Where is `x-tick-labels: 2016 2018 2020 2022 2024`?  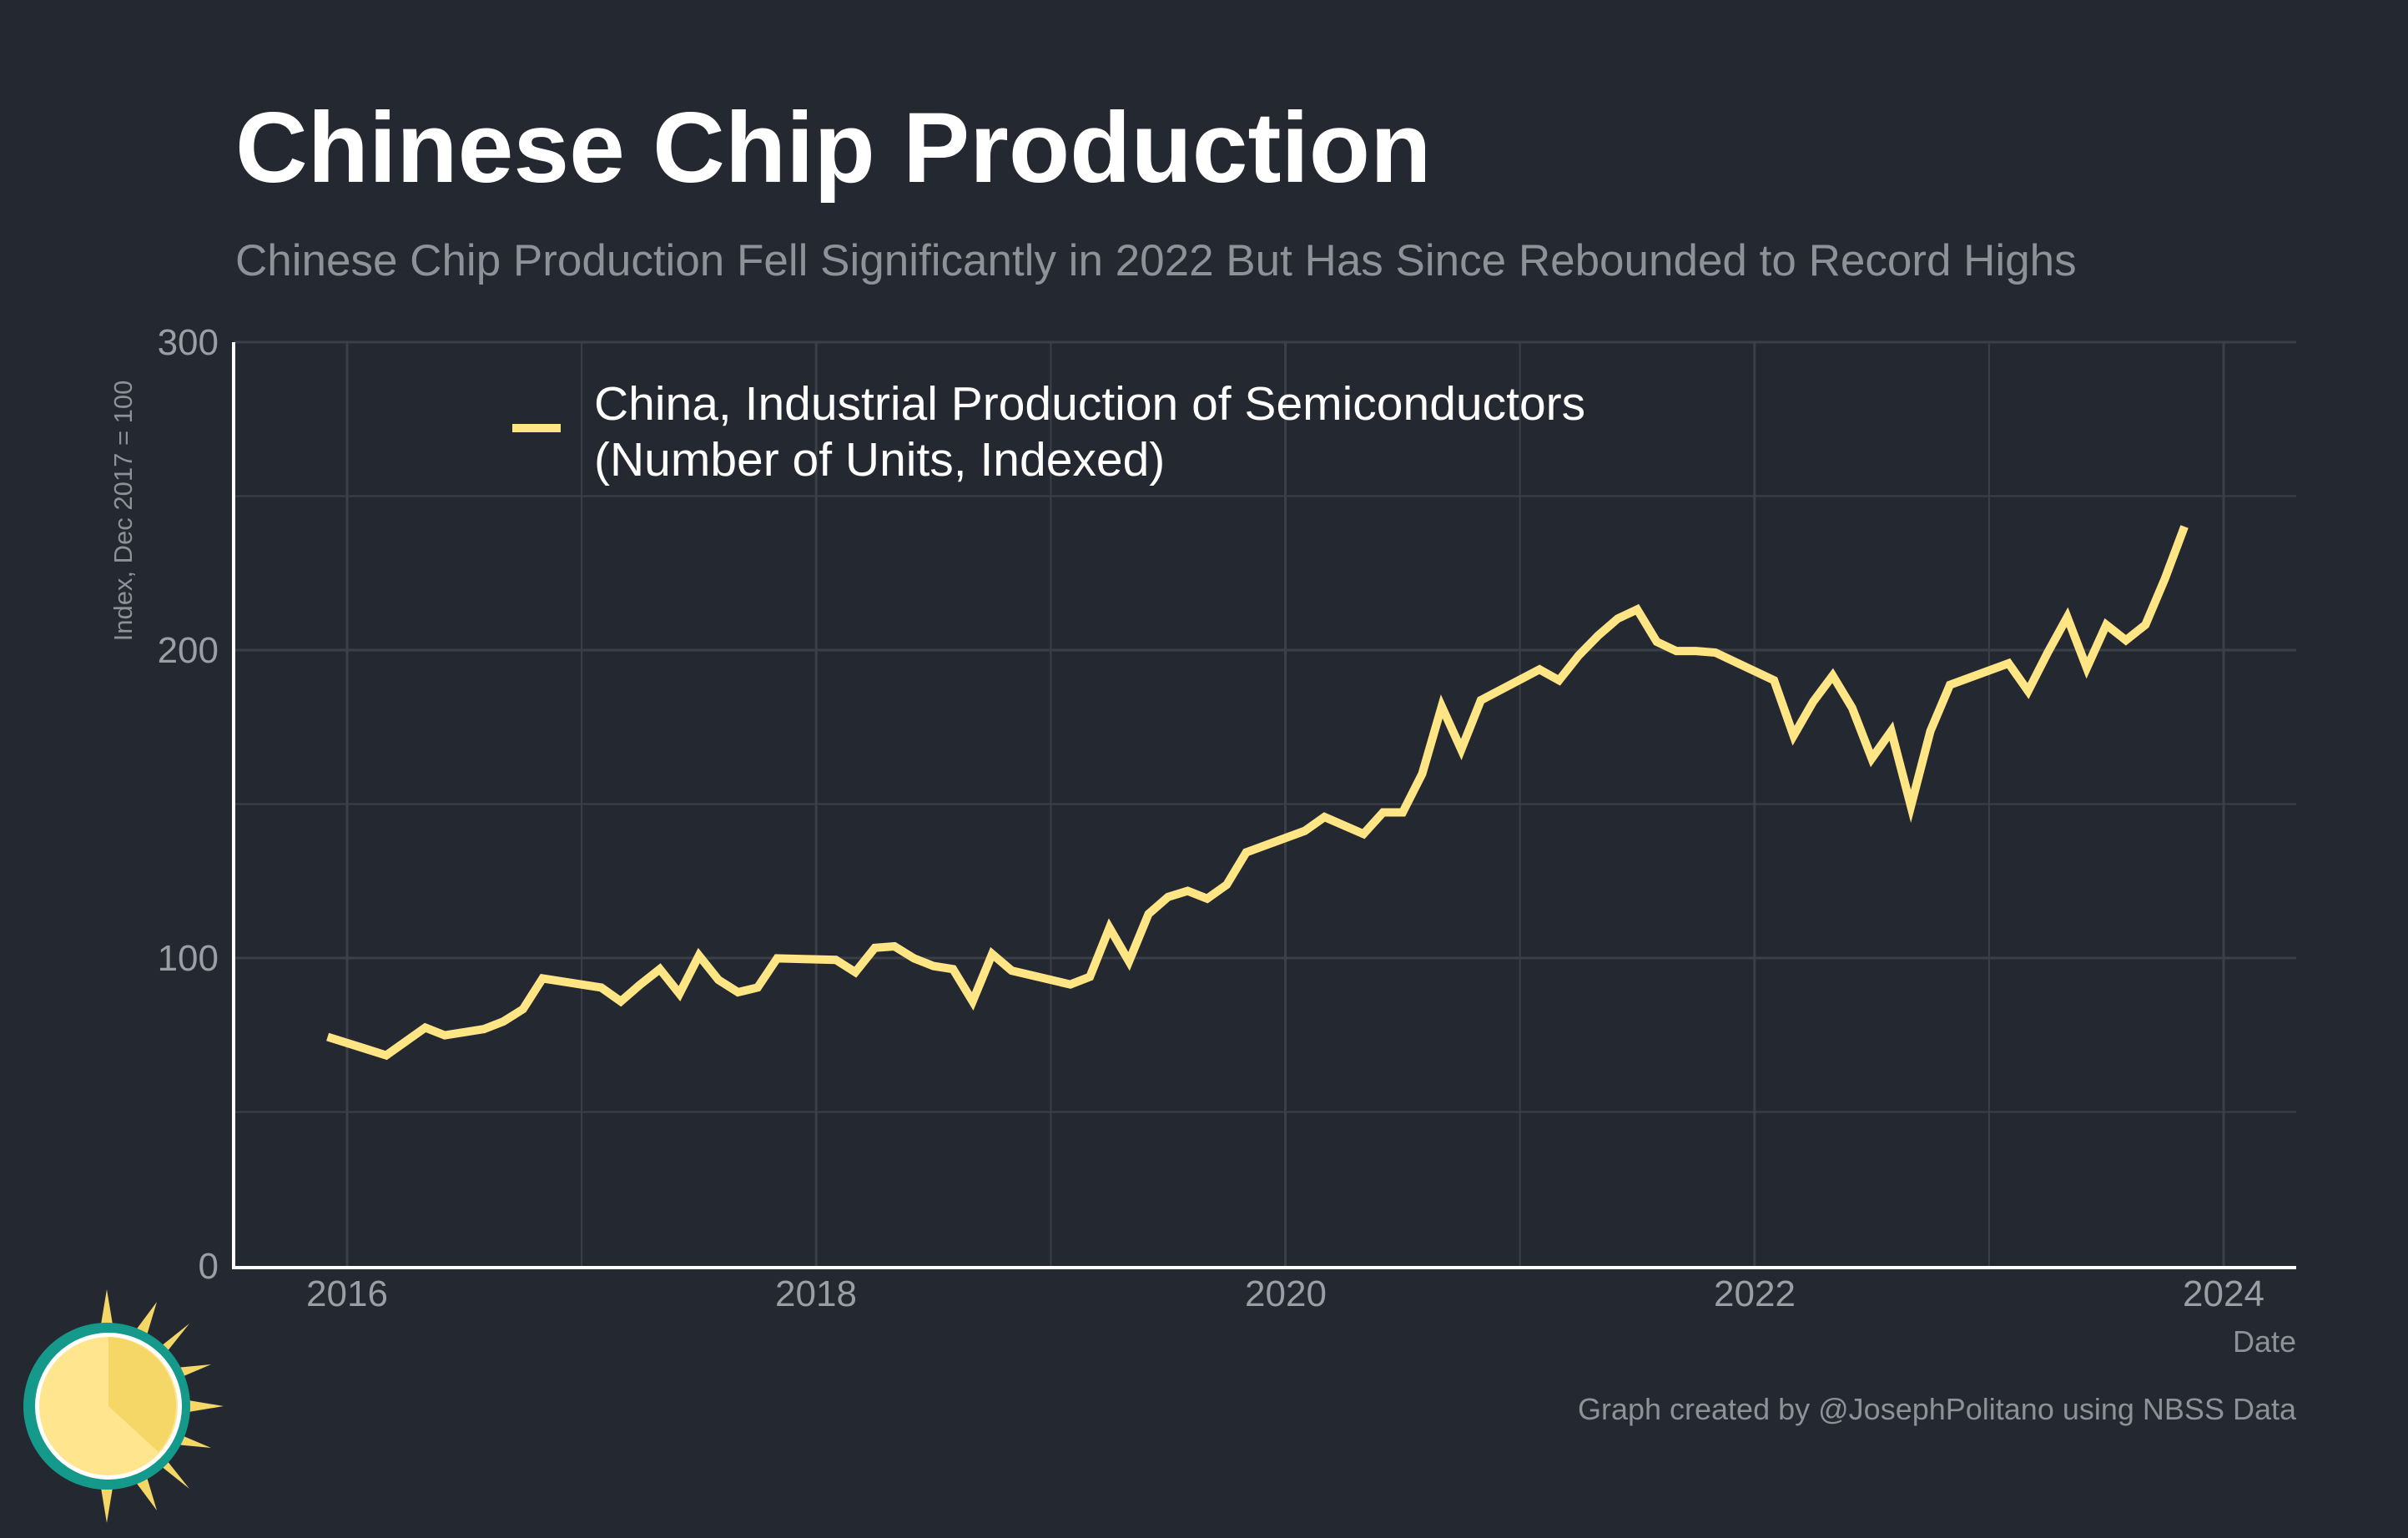
x-tick-labels: 2016 2018 2020 2022 2024 is located at coordinates (1285, 1293).